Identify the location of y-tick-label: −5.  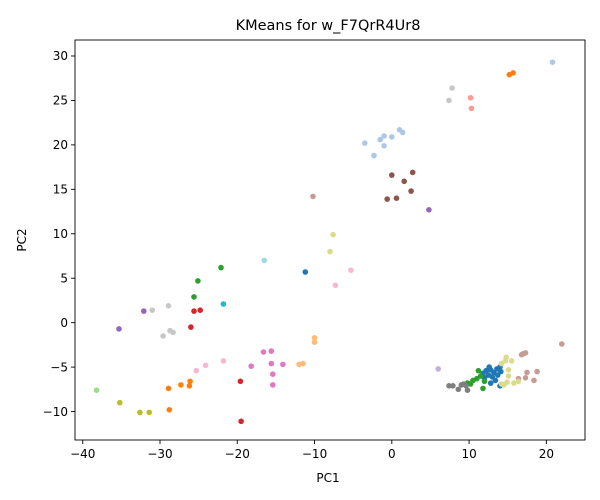
(59, 367).